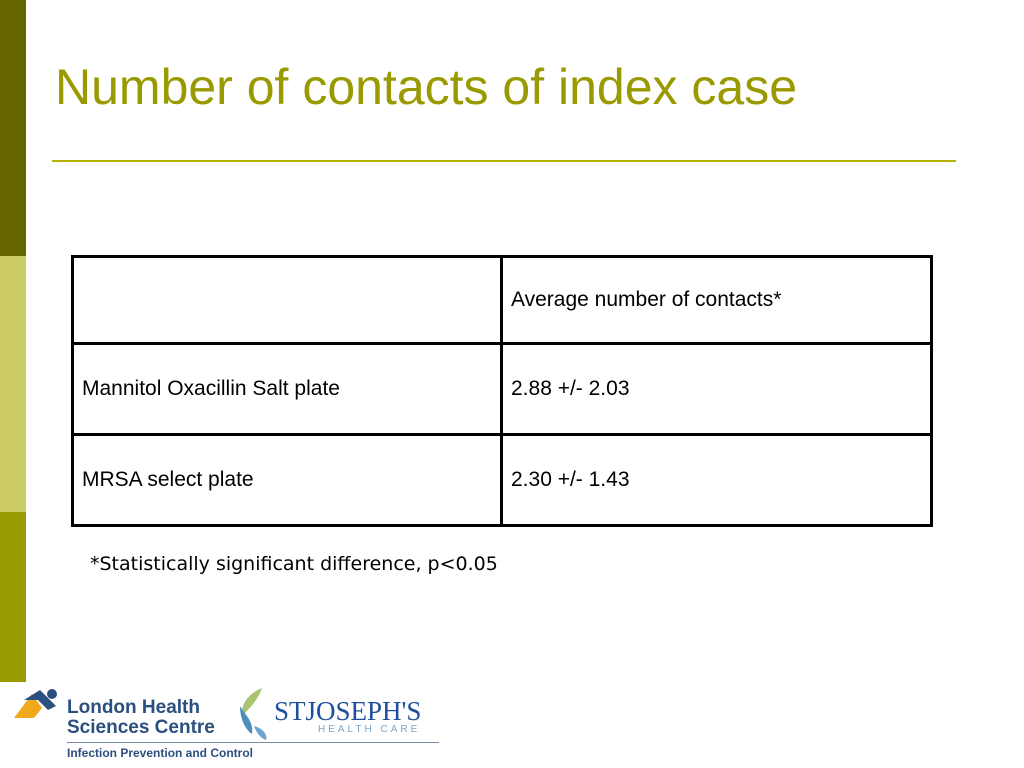 The image size is (1024, 768). I want to click on table-cell-method: MRSA select plate, so click(287, 480).